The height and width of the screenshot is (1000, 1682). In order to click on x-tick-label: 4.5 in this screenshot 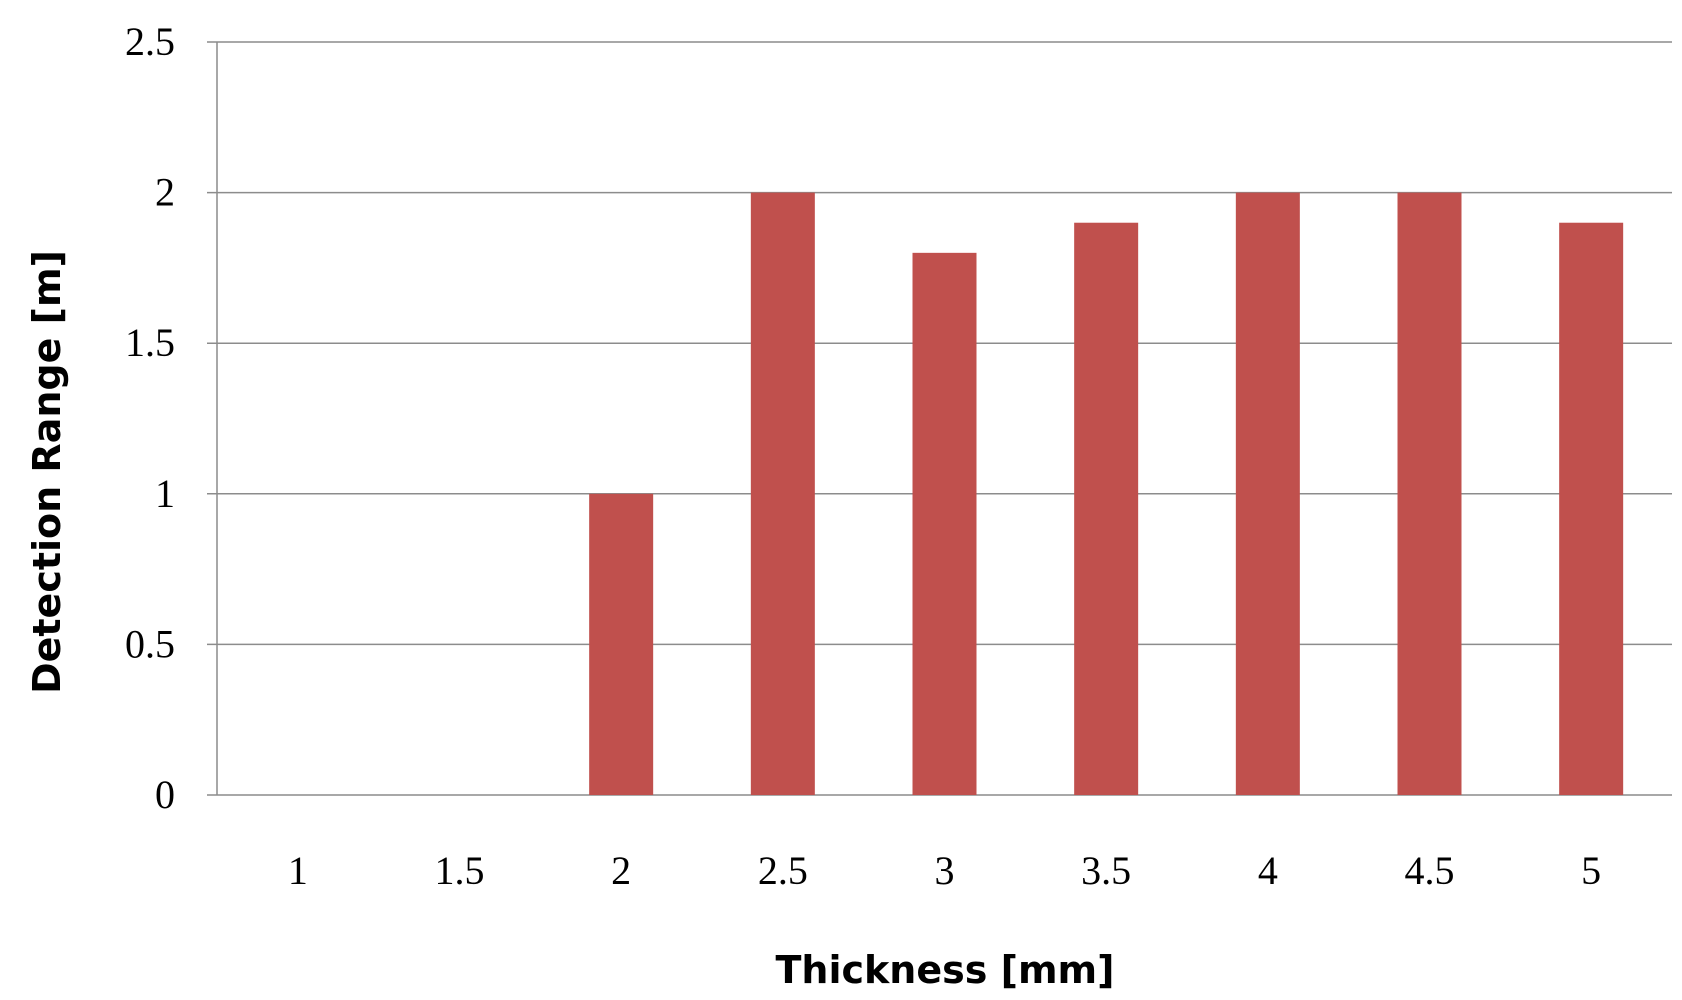, I will do `click(1430, 870)`.